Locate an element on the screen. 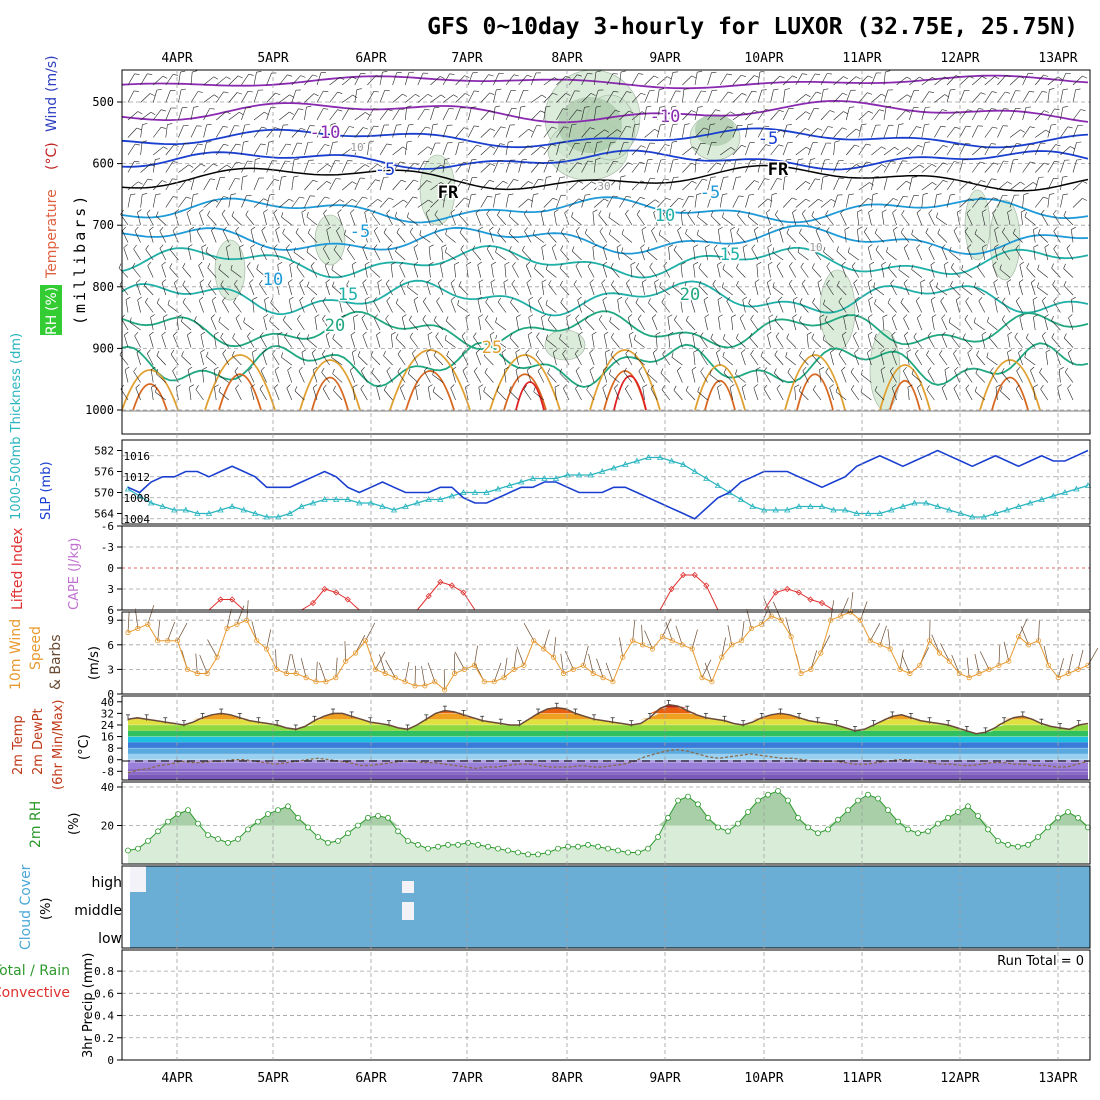  rh2m-label: 2m RH is located at coordinates (36, 824).